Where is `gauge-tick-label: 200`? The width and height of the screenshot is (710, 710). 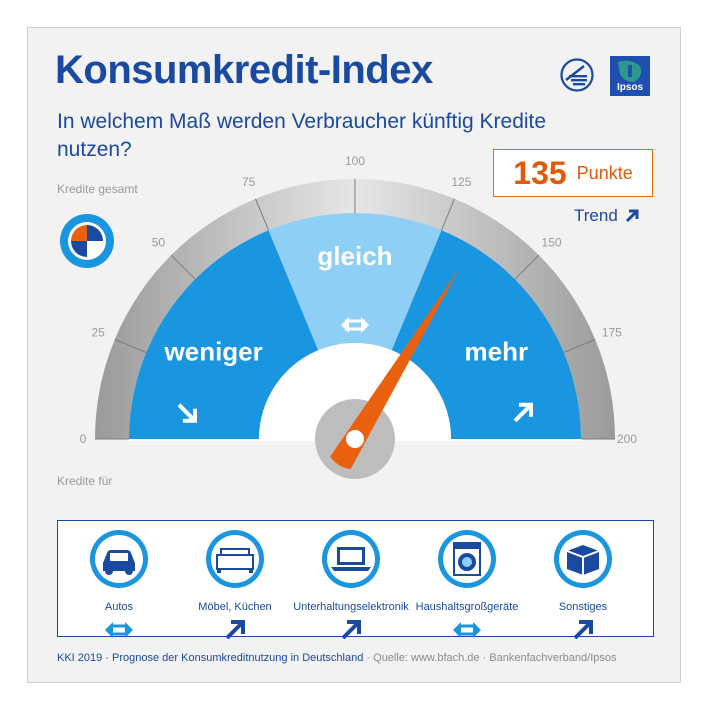
gauge-tick-label: 200 is located at coordinates (627, 439).